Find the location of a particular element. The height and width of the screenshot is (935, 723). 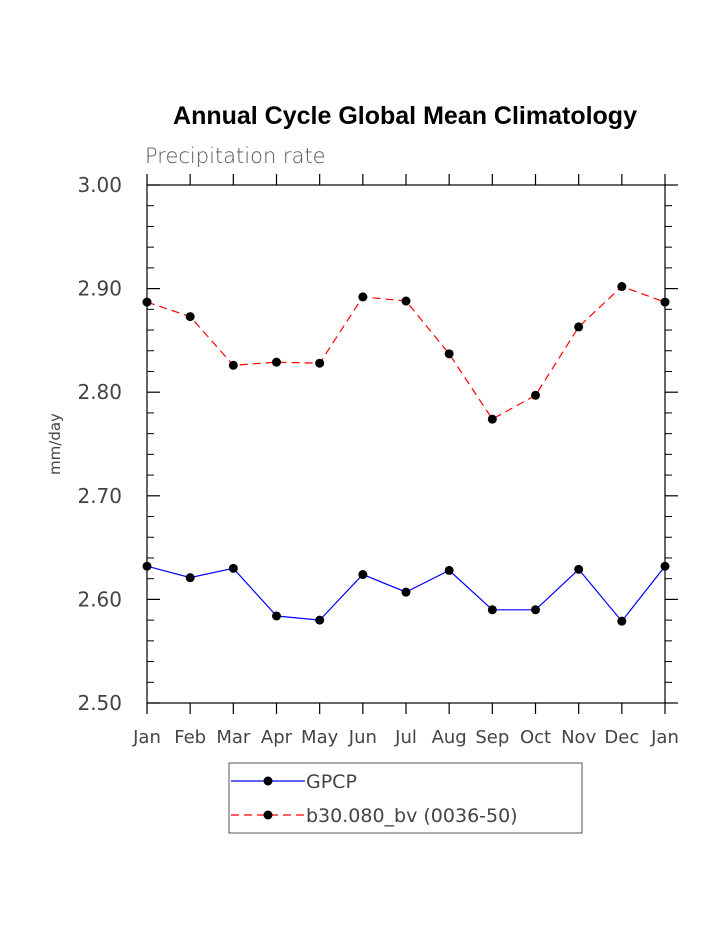

legend-box is located at coordinates (405, 798).